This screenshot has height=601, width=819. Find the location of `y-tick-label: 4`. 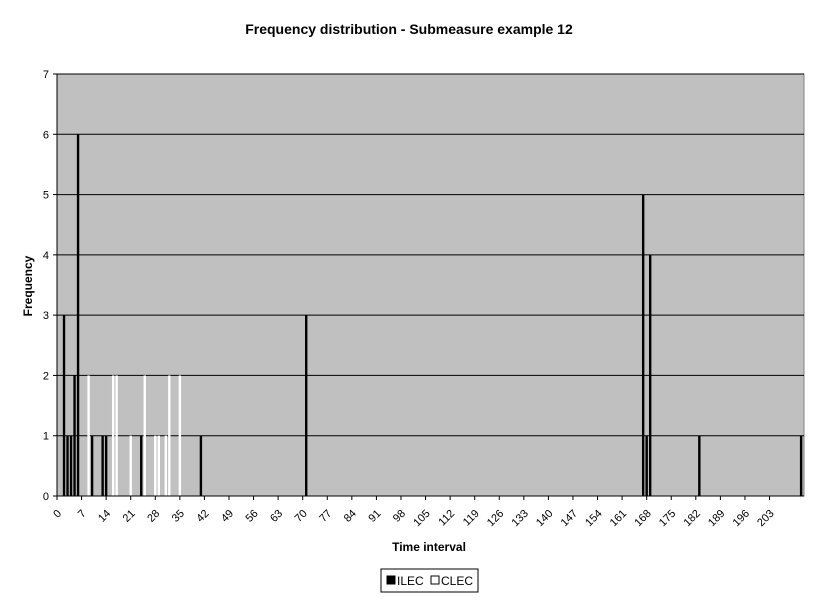

y-tick-label: 4 is located at coordinates (46, 256).